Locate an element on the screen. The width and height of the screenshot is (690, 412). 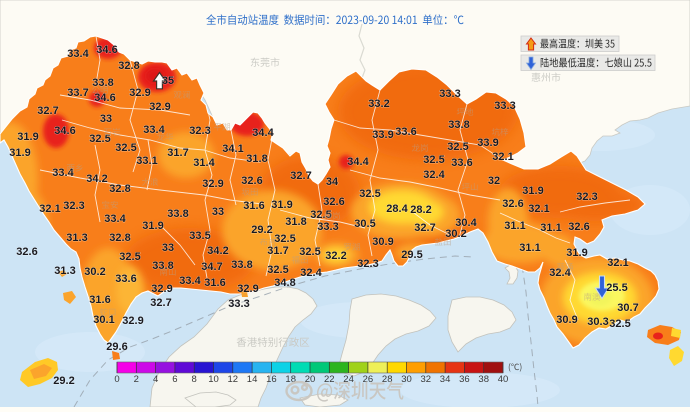
svg-text: 28.4 is located at coordinates (397, 209).